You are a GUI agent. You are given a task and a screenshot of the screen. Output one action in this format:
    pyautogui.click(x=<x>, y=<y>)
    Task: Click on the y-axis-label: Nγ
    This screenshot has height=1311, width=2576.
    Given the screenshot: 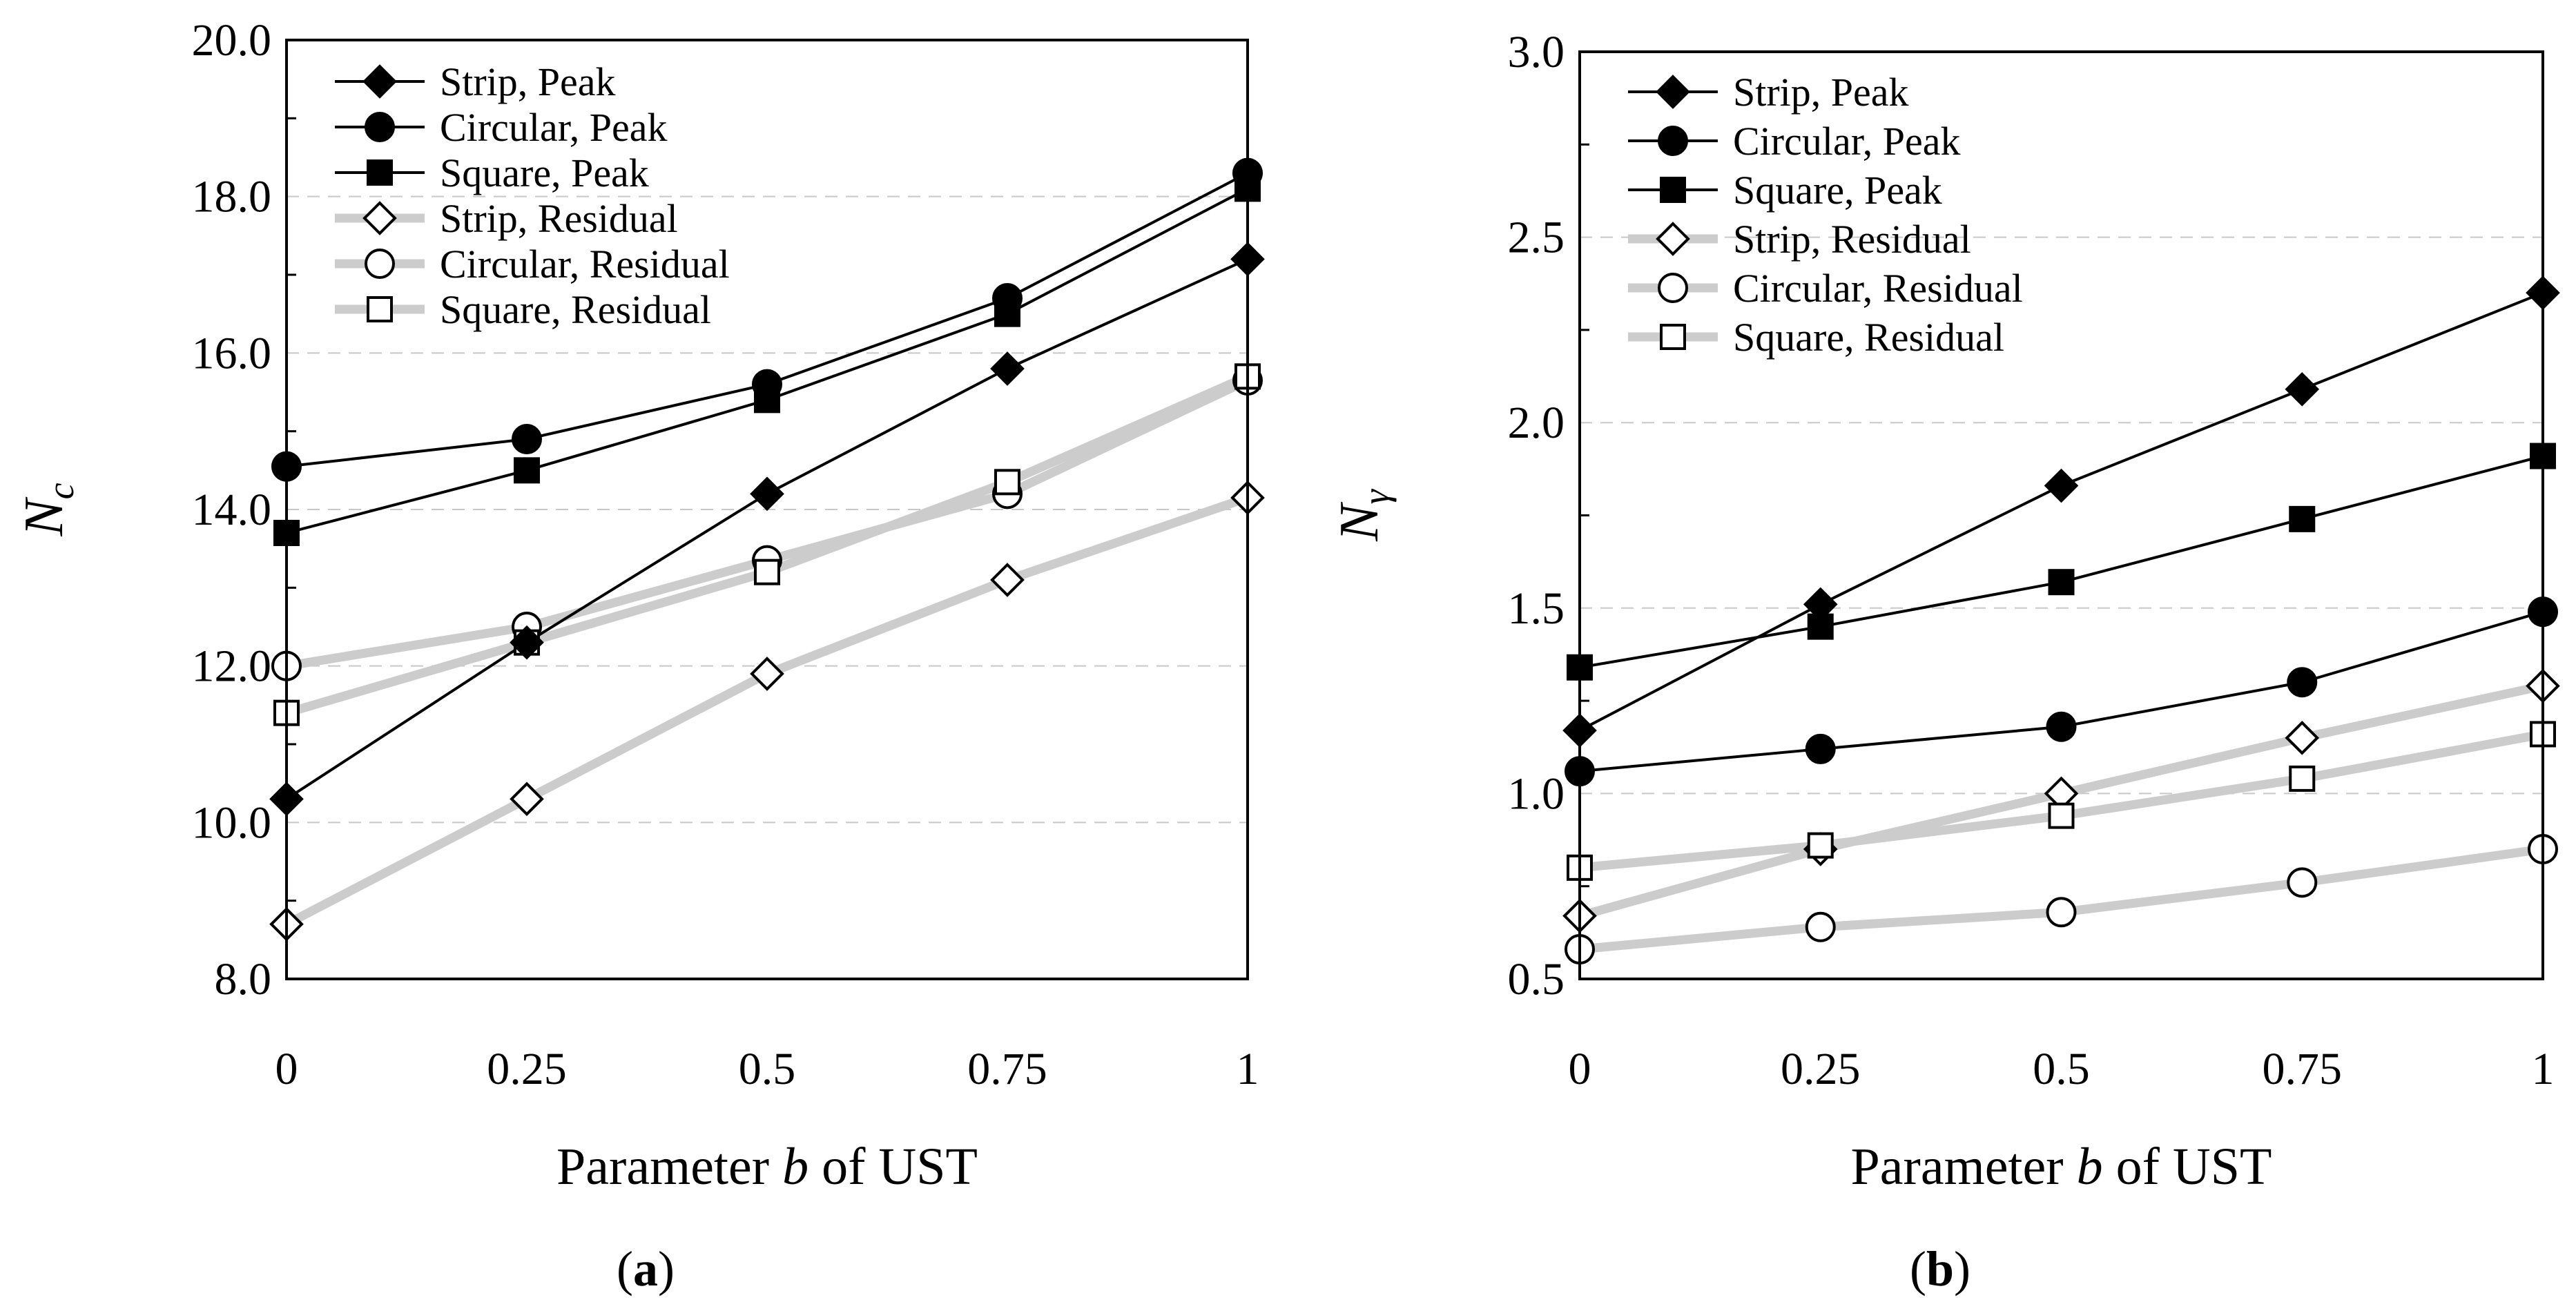 What is the action you would take?
    pyautogui.click(x=1363, y=514)
    